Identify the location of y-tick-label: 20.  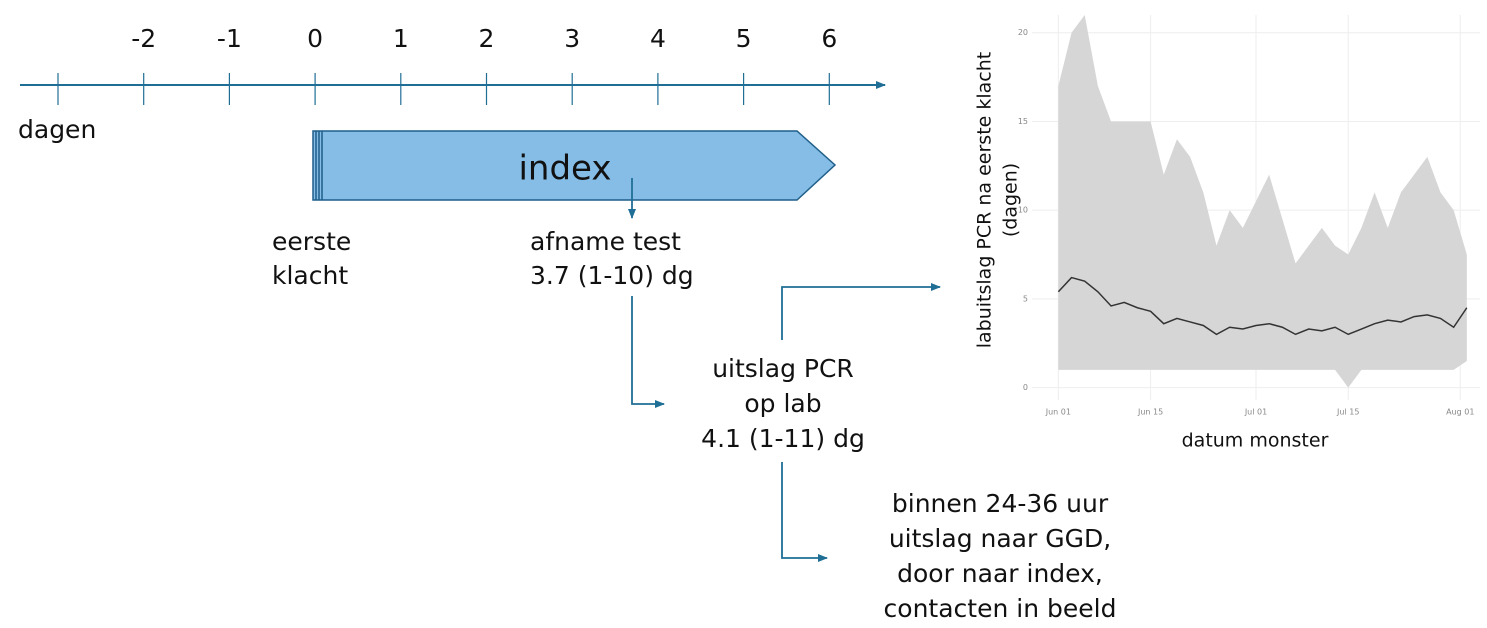
(1023, 32).